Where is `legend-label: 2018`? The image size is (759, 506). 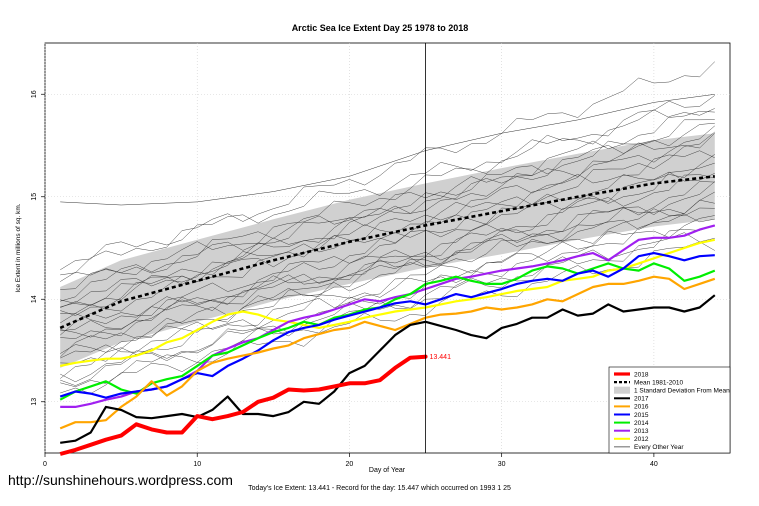
legend-label: 2018 is located at coordinates (641, 374).